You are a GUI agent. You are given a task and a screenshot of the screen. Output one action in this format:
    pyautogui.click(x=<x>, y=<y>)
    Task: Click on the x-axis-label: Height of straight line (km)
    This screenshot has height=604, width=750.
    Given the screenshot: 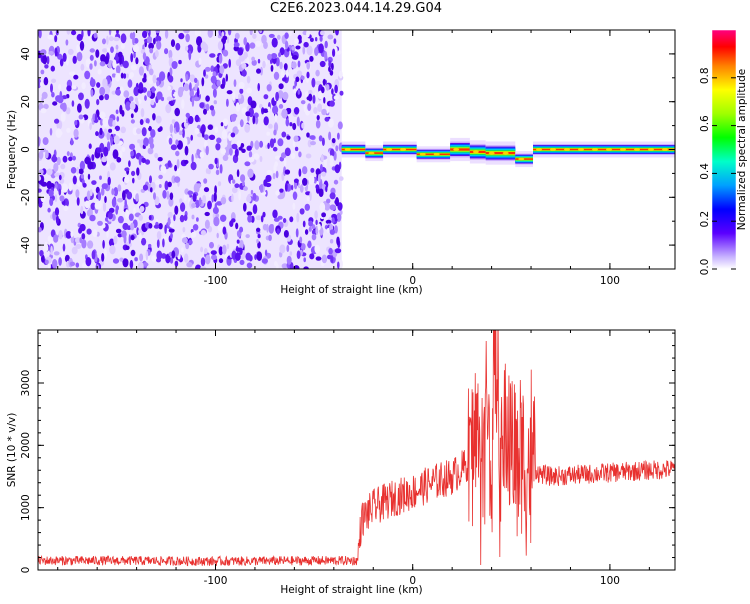 What is the action you would take?
    pyautogui.click(x=351, y=290)
    